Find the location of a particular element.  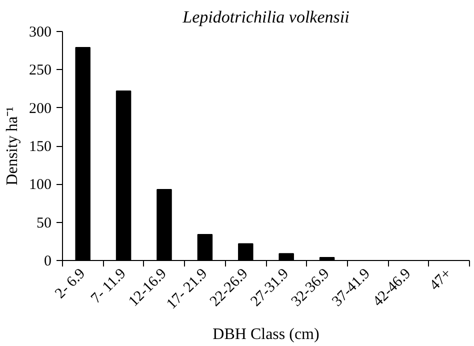

y-tick-label: 50 is located at coordinates (44, 223).